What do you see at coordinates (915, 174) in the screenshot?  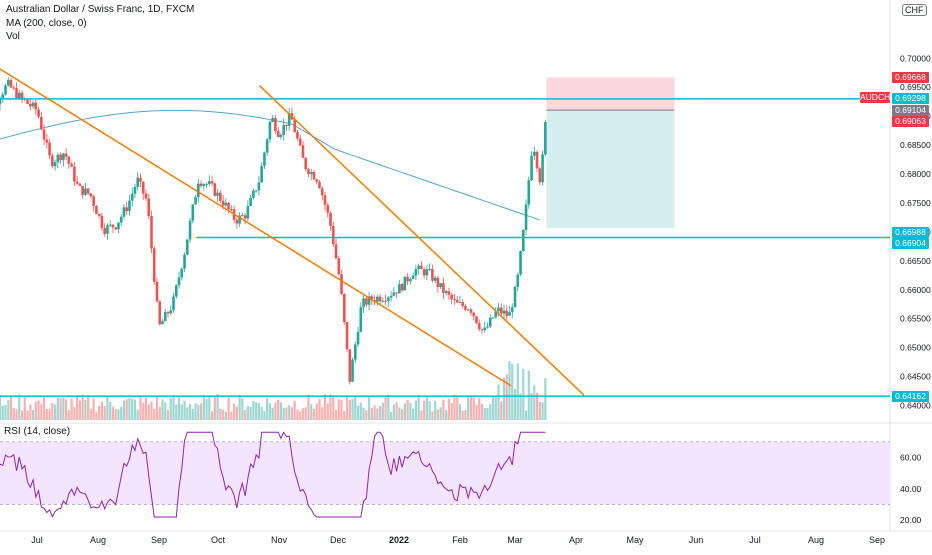 I see `price-tick-label: 0.68000` at bounding box center [915, 174].